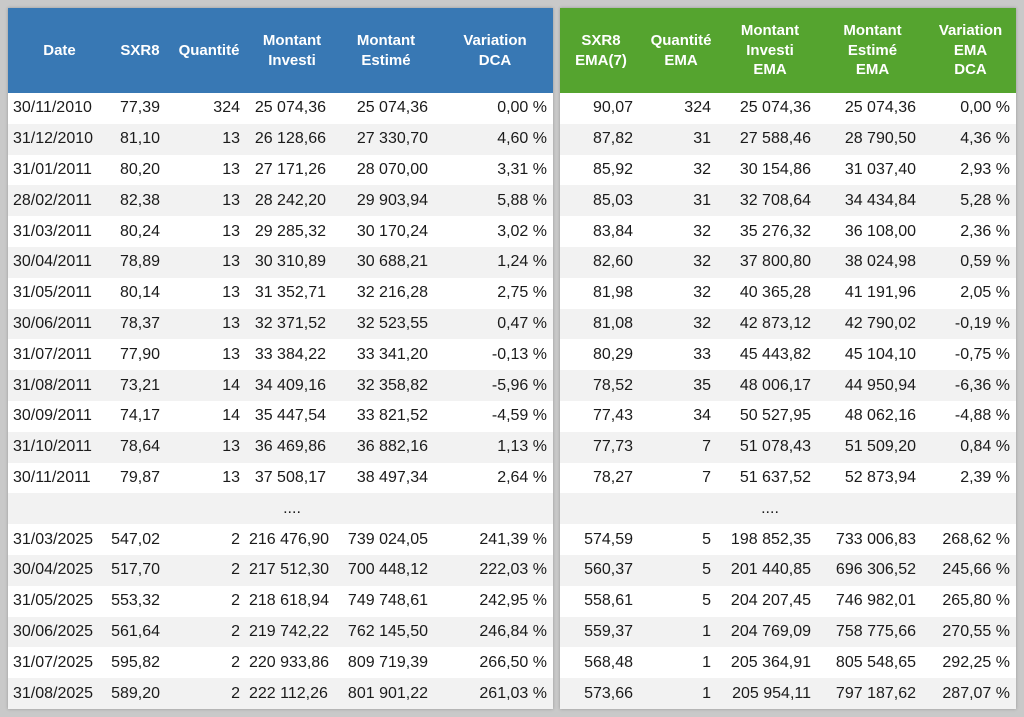 The width and height of the screenshot is (1024, 717). I want to click on cell-montant-investi: 34 409,16, so click(290, 385).